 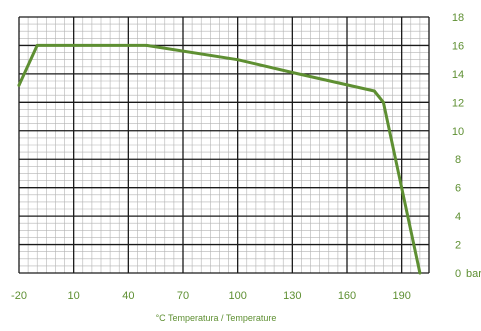 What do you see at coordinates (458, 146) in the screenshot?
I see `y-tick-labels: 0 2 4 6 8 10 12 14 16 18` at bounding box center [458, 146].